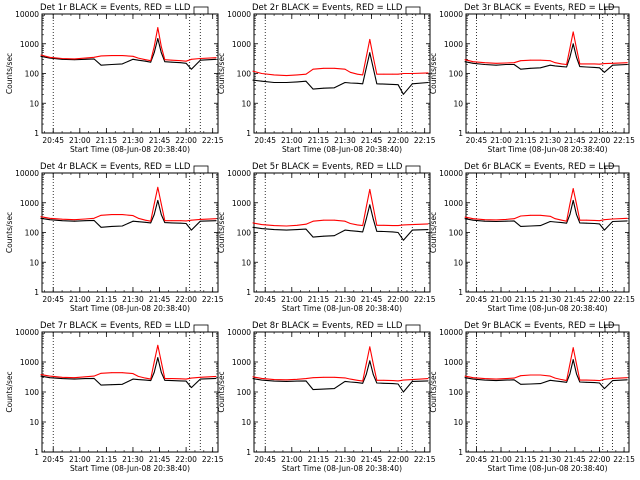  Describe the element at coordinates (456, 392) in the screenshot. I see `y-tick-label: 100` at that location.